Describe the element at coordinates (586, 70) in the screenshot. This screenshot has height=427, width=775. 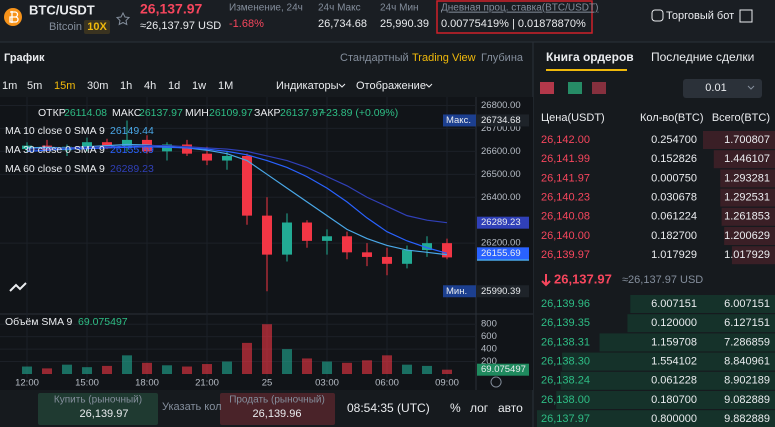
I see `tab-underline` at that location.